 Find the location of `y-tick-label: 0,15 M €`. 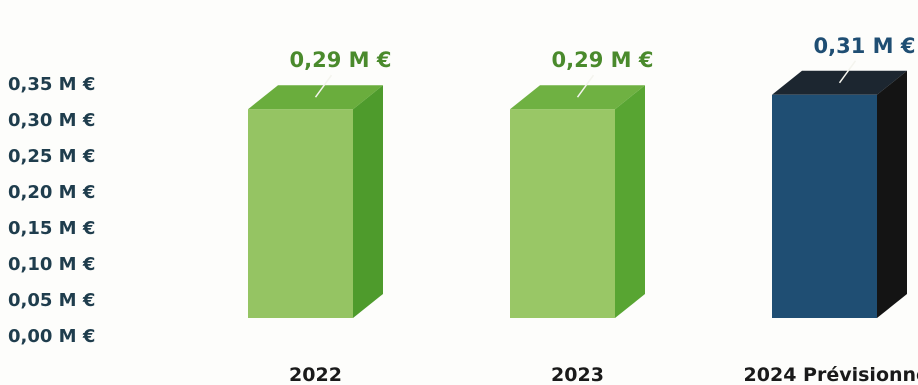

y-tick-label: 0,15 M € is located at coordinates (51, 228).